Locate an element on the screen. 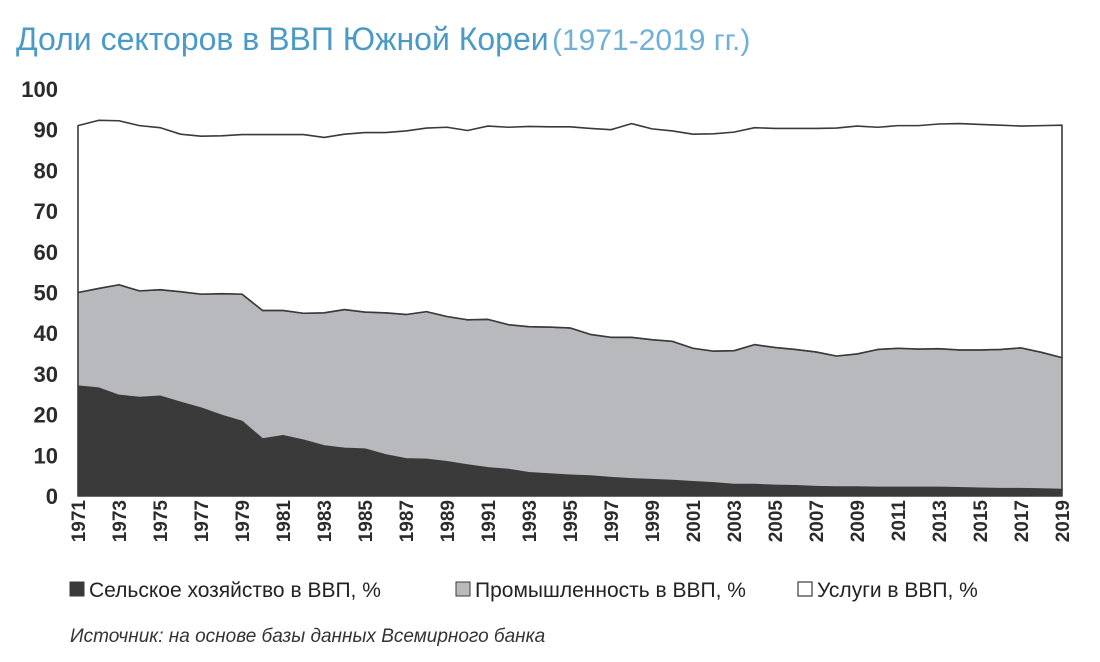 Image resolution: width=1100 pixels, height=662 pixels. x-tick-label: 1983 is located at coordinates (325, 521).